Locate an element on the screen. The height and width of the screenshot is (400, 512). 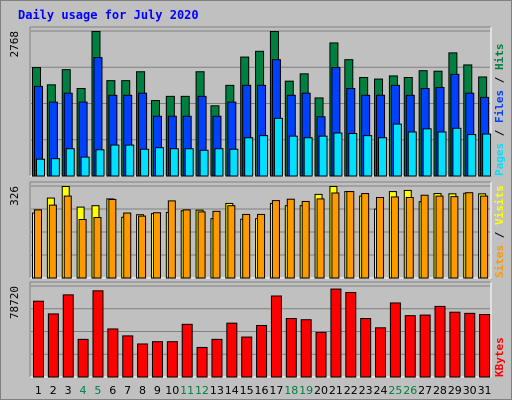
x-tick-day-29: 29 is located at coordinates (455, 390).